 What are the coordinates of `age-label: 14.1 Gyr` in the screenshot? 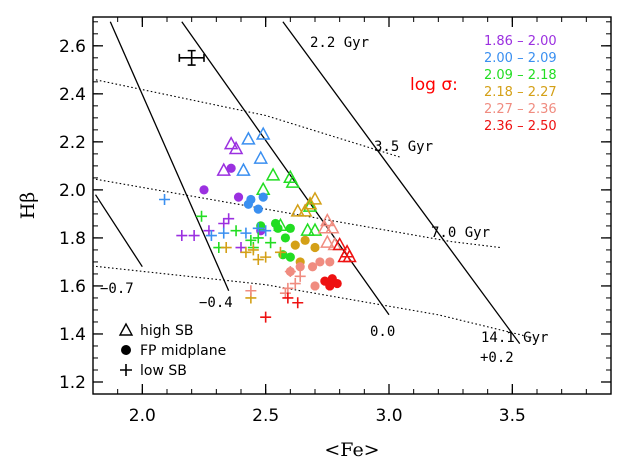 It's located at (514, 338).